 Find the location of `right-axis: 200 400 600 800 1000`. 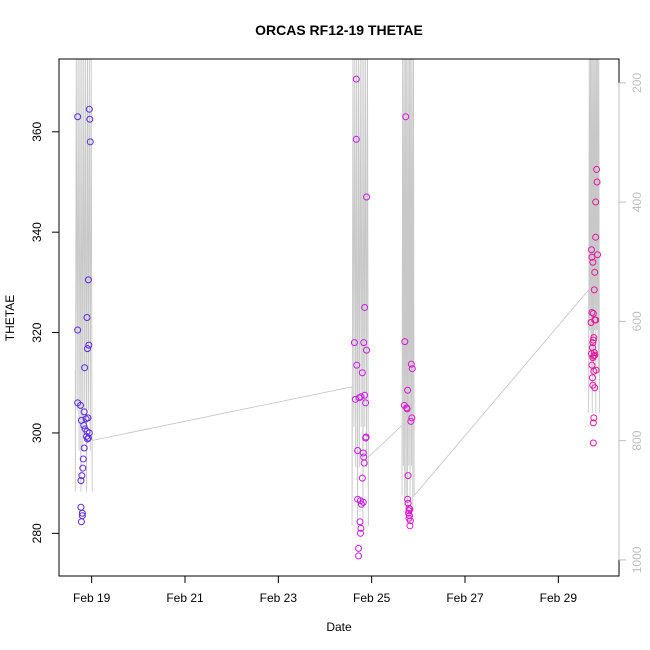

right-axis: 200 400 600 800 1000 is located at coordinates (631, 323).